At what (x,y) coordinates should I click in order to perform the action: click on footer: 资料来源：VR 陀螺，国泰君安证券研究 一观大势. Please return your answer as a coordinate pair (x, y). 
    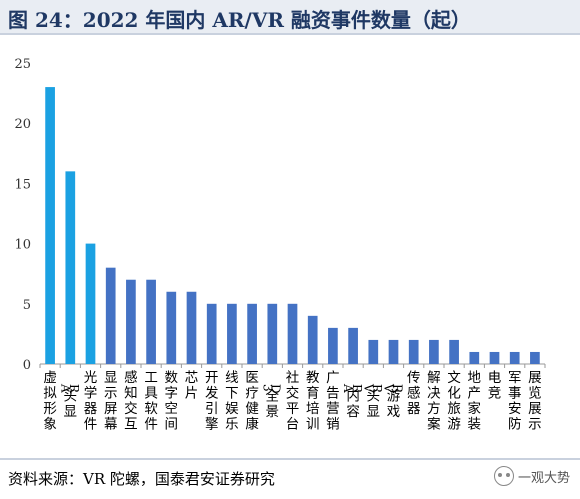
    Looking at the image, I should click on (290, 478).